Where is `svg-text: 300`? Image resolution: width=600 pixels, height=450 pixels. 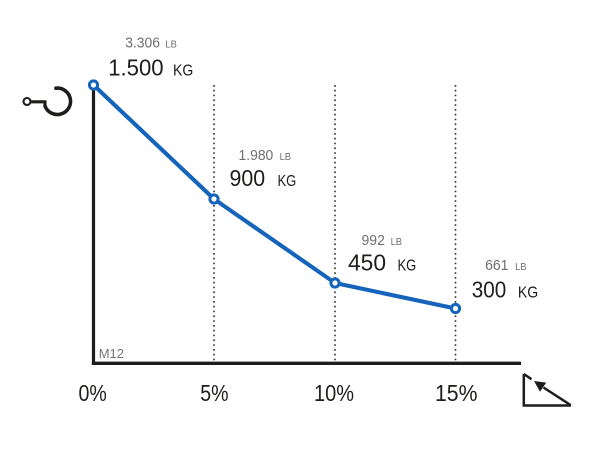
svg-text: 300 is located at coordinates (489, 290).